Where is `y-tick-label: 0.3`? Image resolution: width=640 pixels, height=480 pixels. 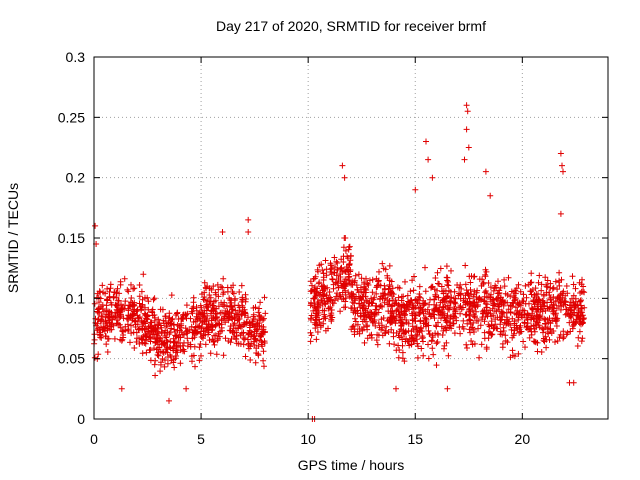 y-tick-label: 0.3 is located at coordinates (76, 57).